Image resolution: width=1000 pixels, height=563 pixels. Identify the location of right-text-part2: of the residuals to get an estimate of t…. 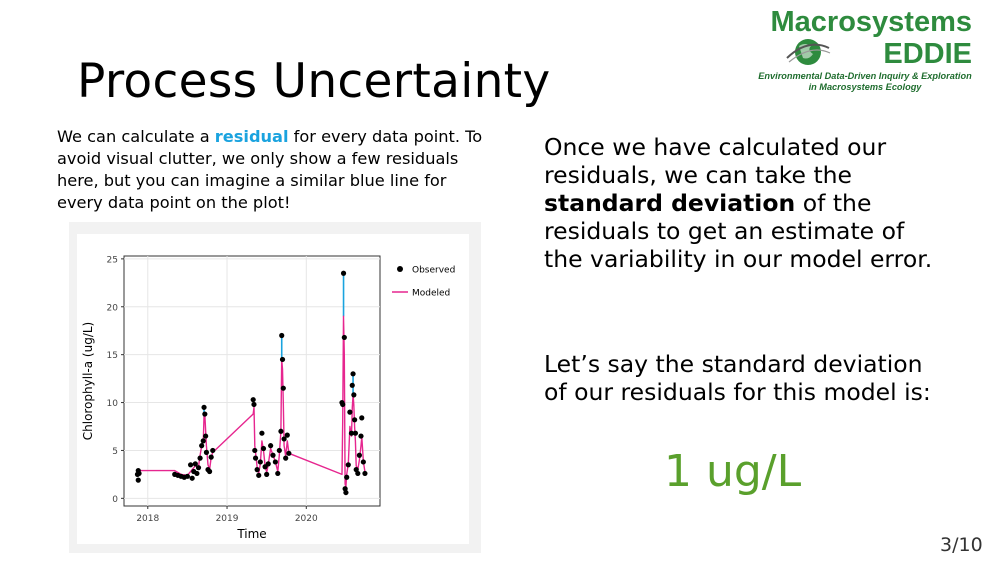
(738, 231).